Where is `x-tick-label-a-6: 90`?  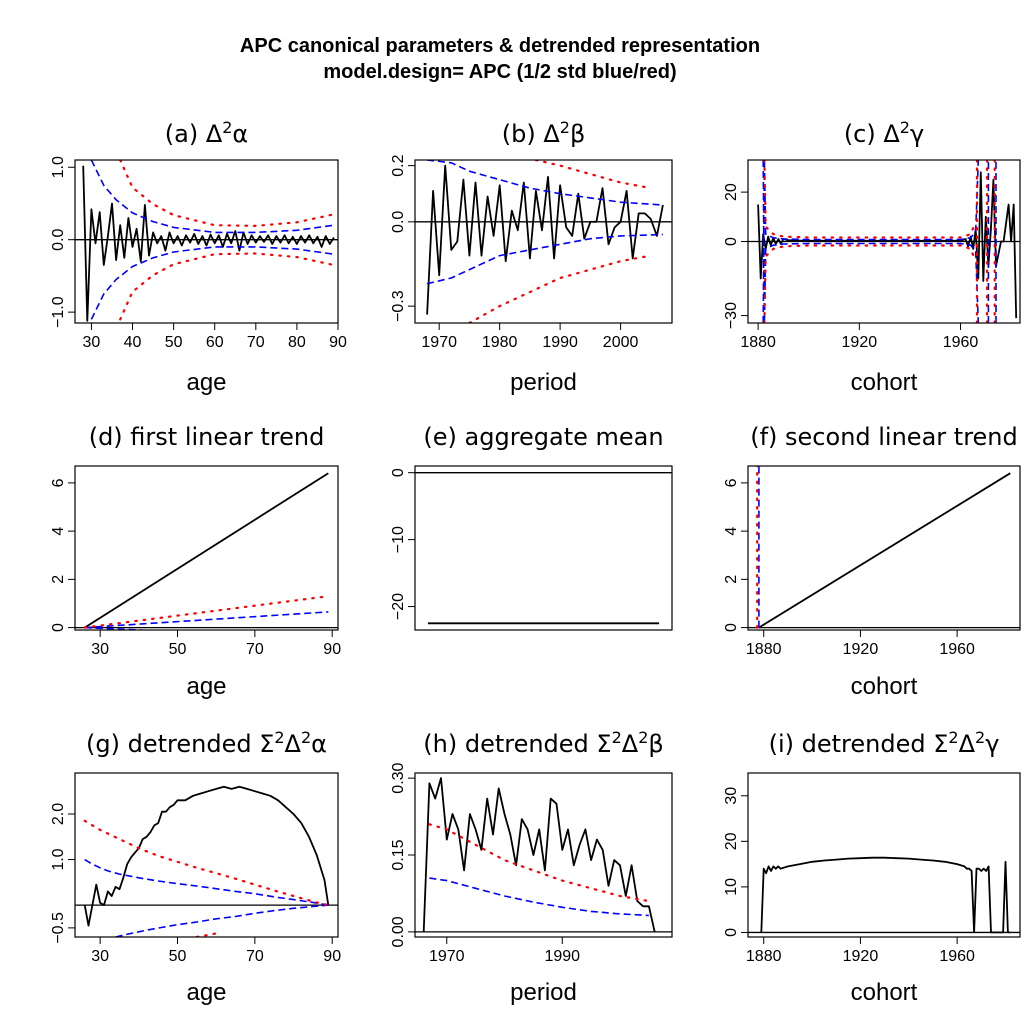 x-tick-label-a-6: 90 is located at coordinates (338, 342).